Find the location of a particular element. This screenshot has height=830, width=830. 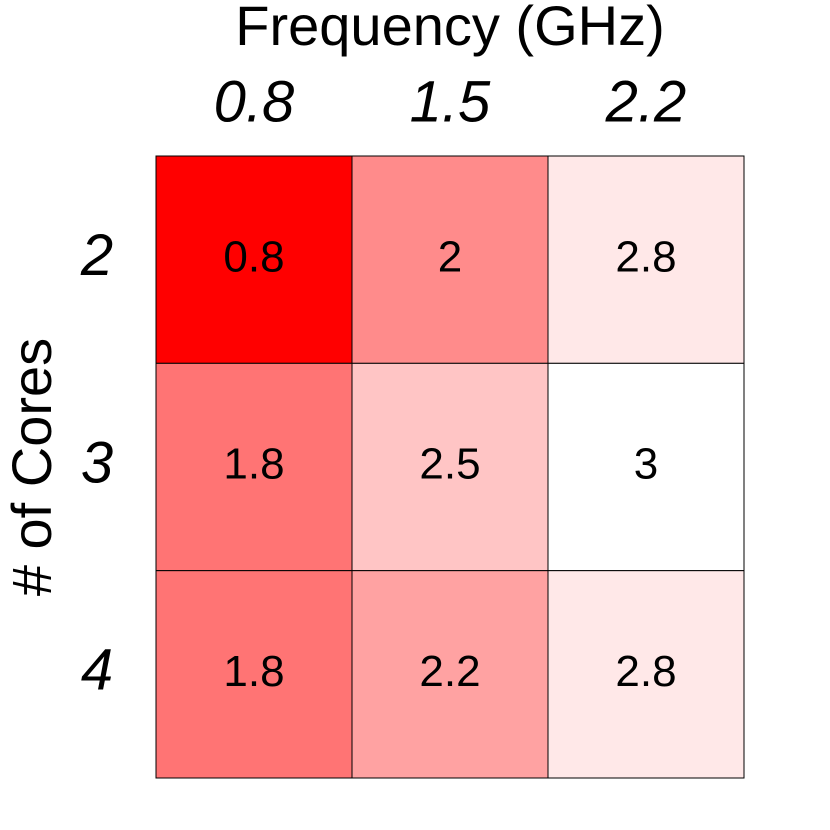

cell-label: 2.5 is located at coordinates (449, 464).